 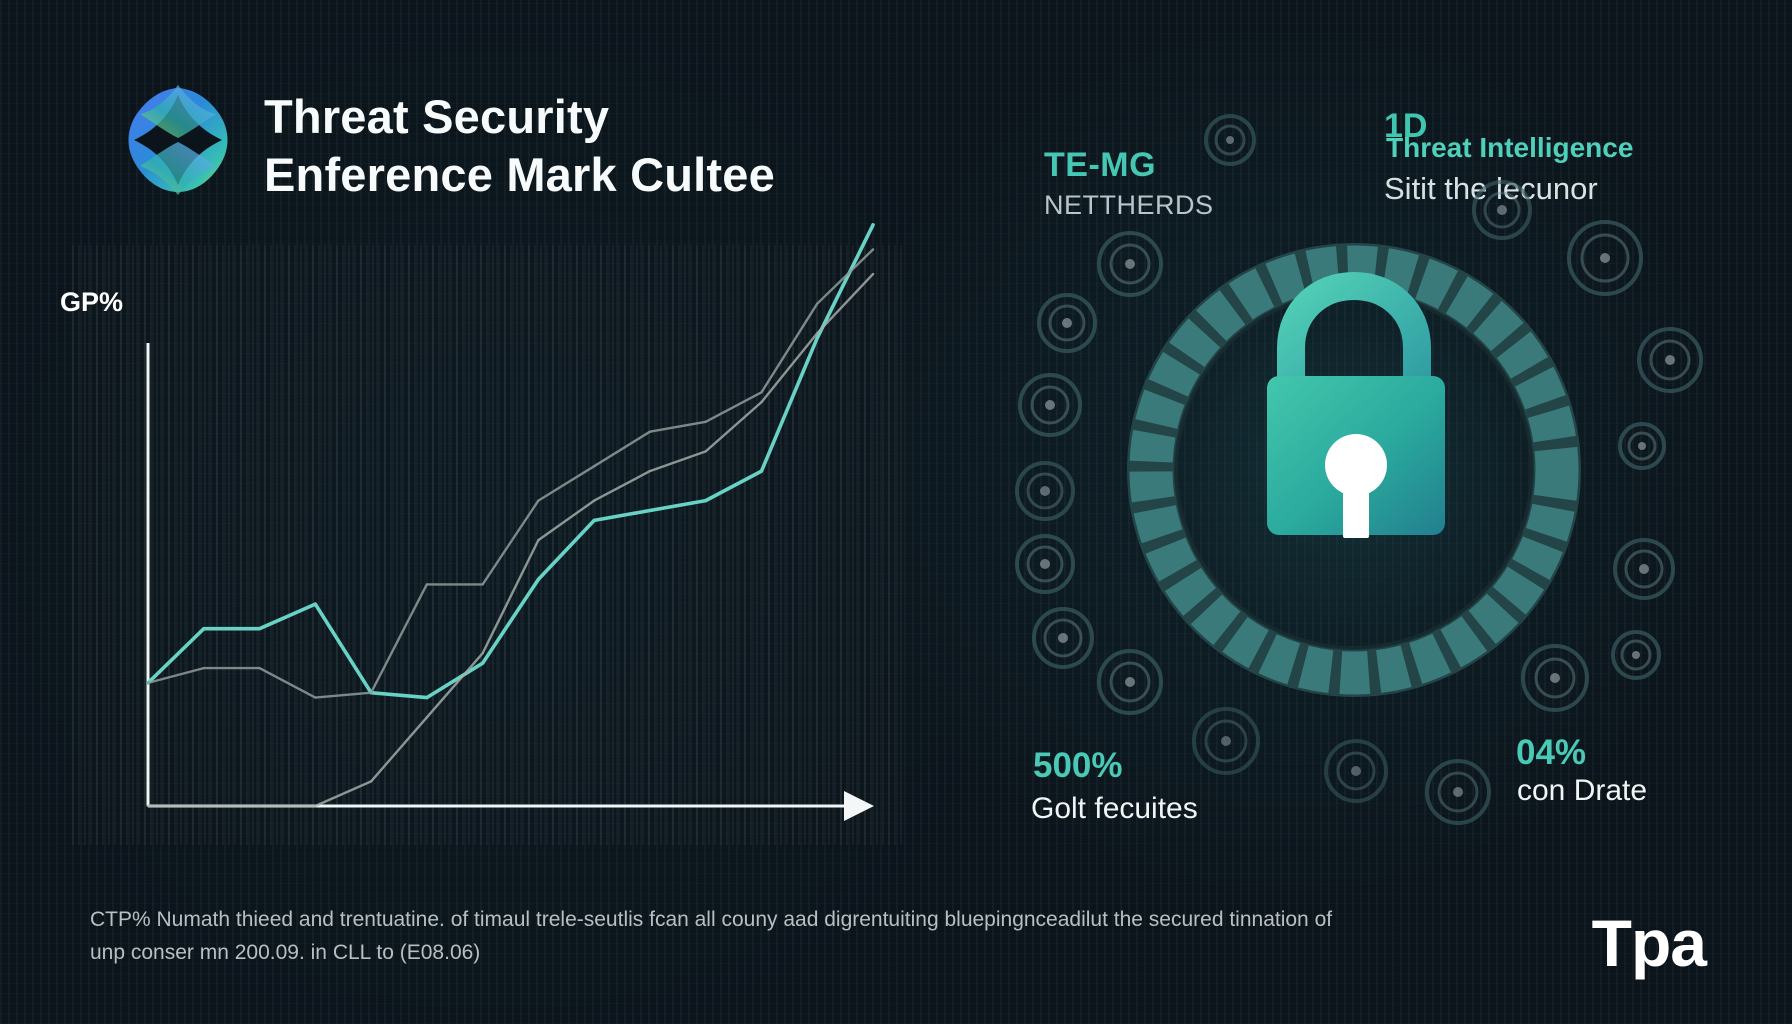 I want to click on y-axis-label: GP%, so click(x=91, y=302).